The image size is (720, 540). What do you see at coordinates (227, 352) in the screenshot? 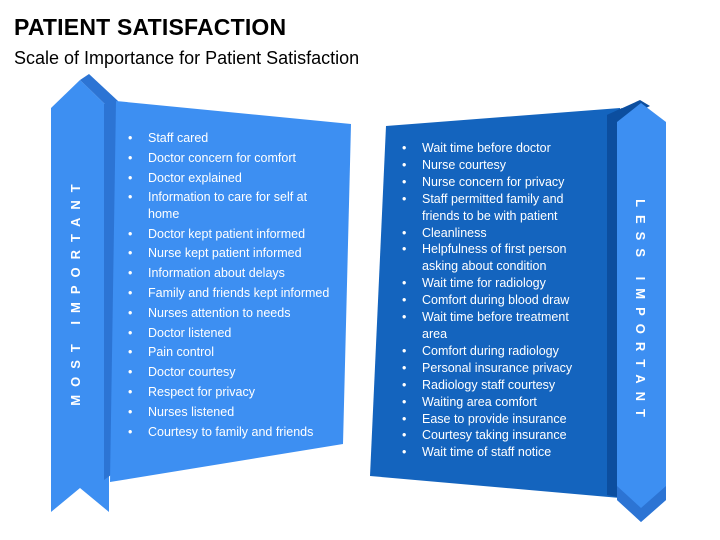
I see `list-item: Pain control` at bounding box center [227, 352].